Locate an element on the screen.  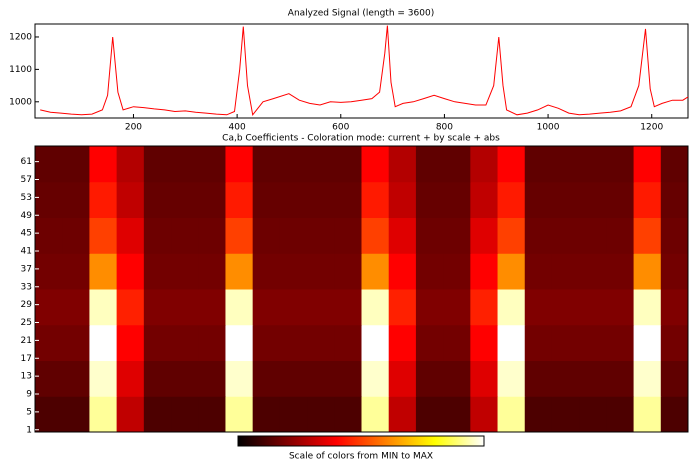
x-tick-label: 1200 is located at coordinates (651, 128).